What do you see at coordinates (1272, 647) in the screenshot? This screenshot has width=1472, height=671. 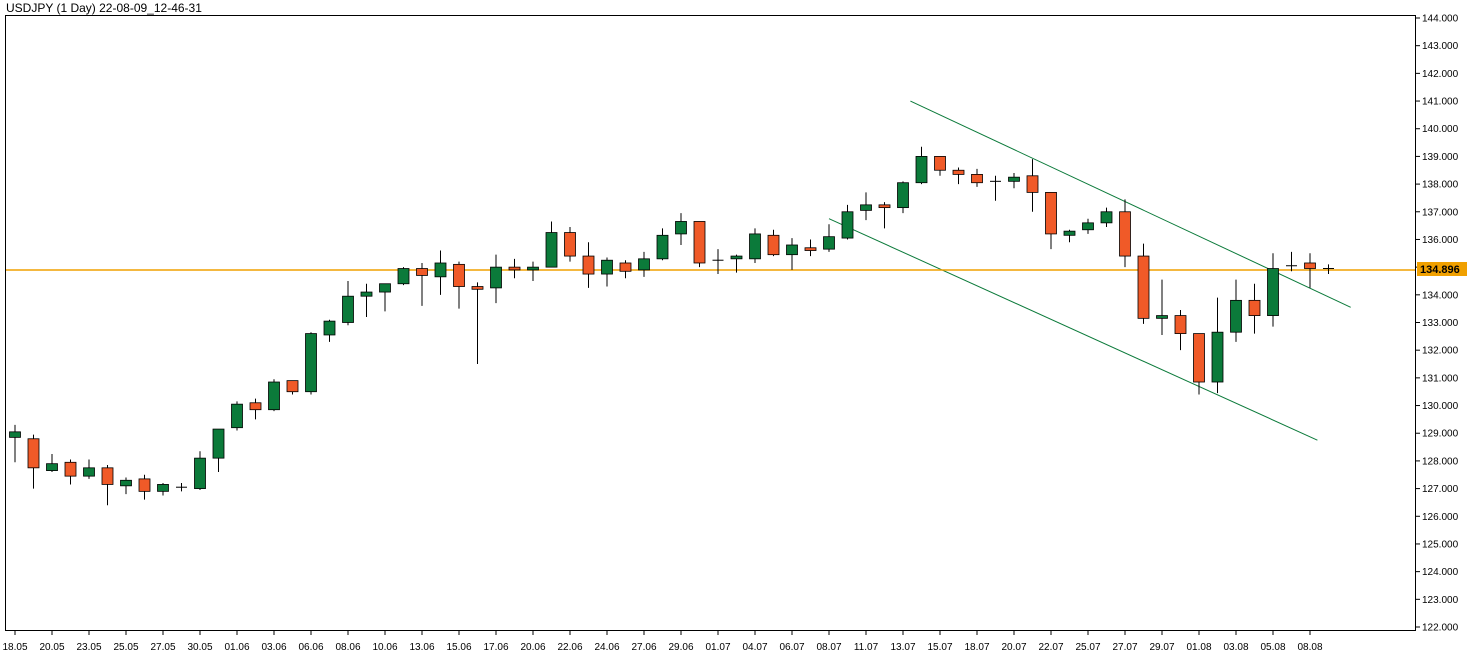 I see `x-tick-label: 05.08` at bounding box center [1272, 647].